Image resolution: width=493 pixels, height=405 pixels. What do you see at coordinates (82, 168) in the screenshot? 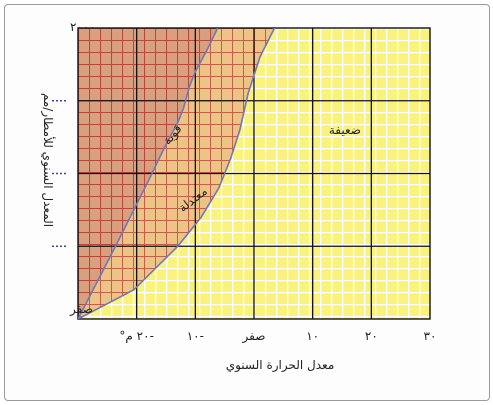
I see `y-axis-ticks: صفر ٢٠٠٠` at bounding box center [82, 168].